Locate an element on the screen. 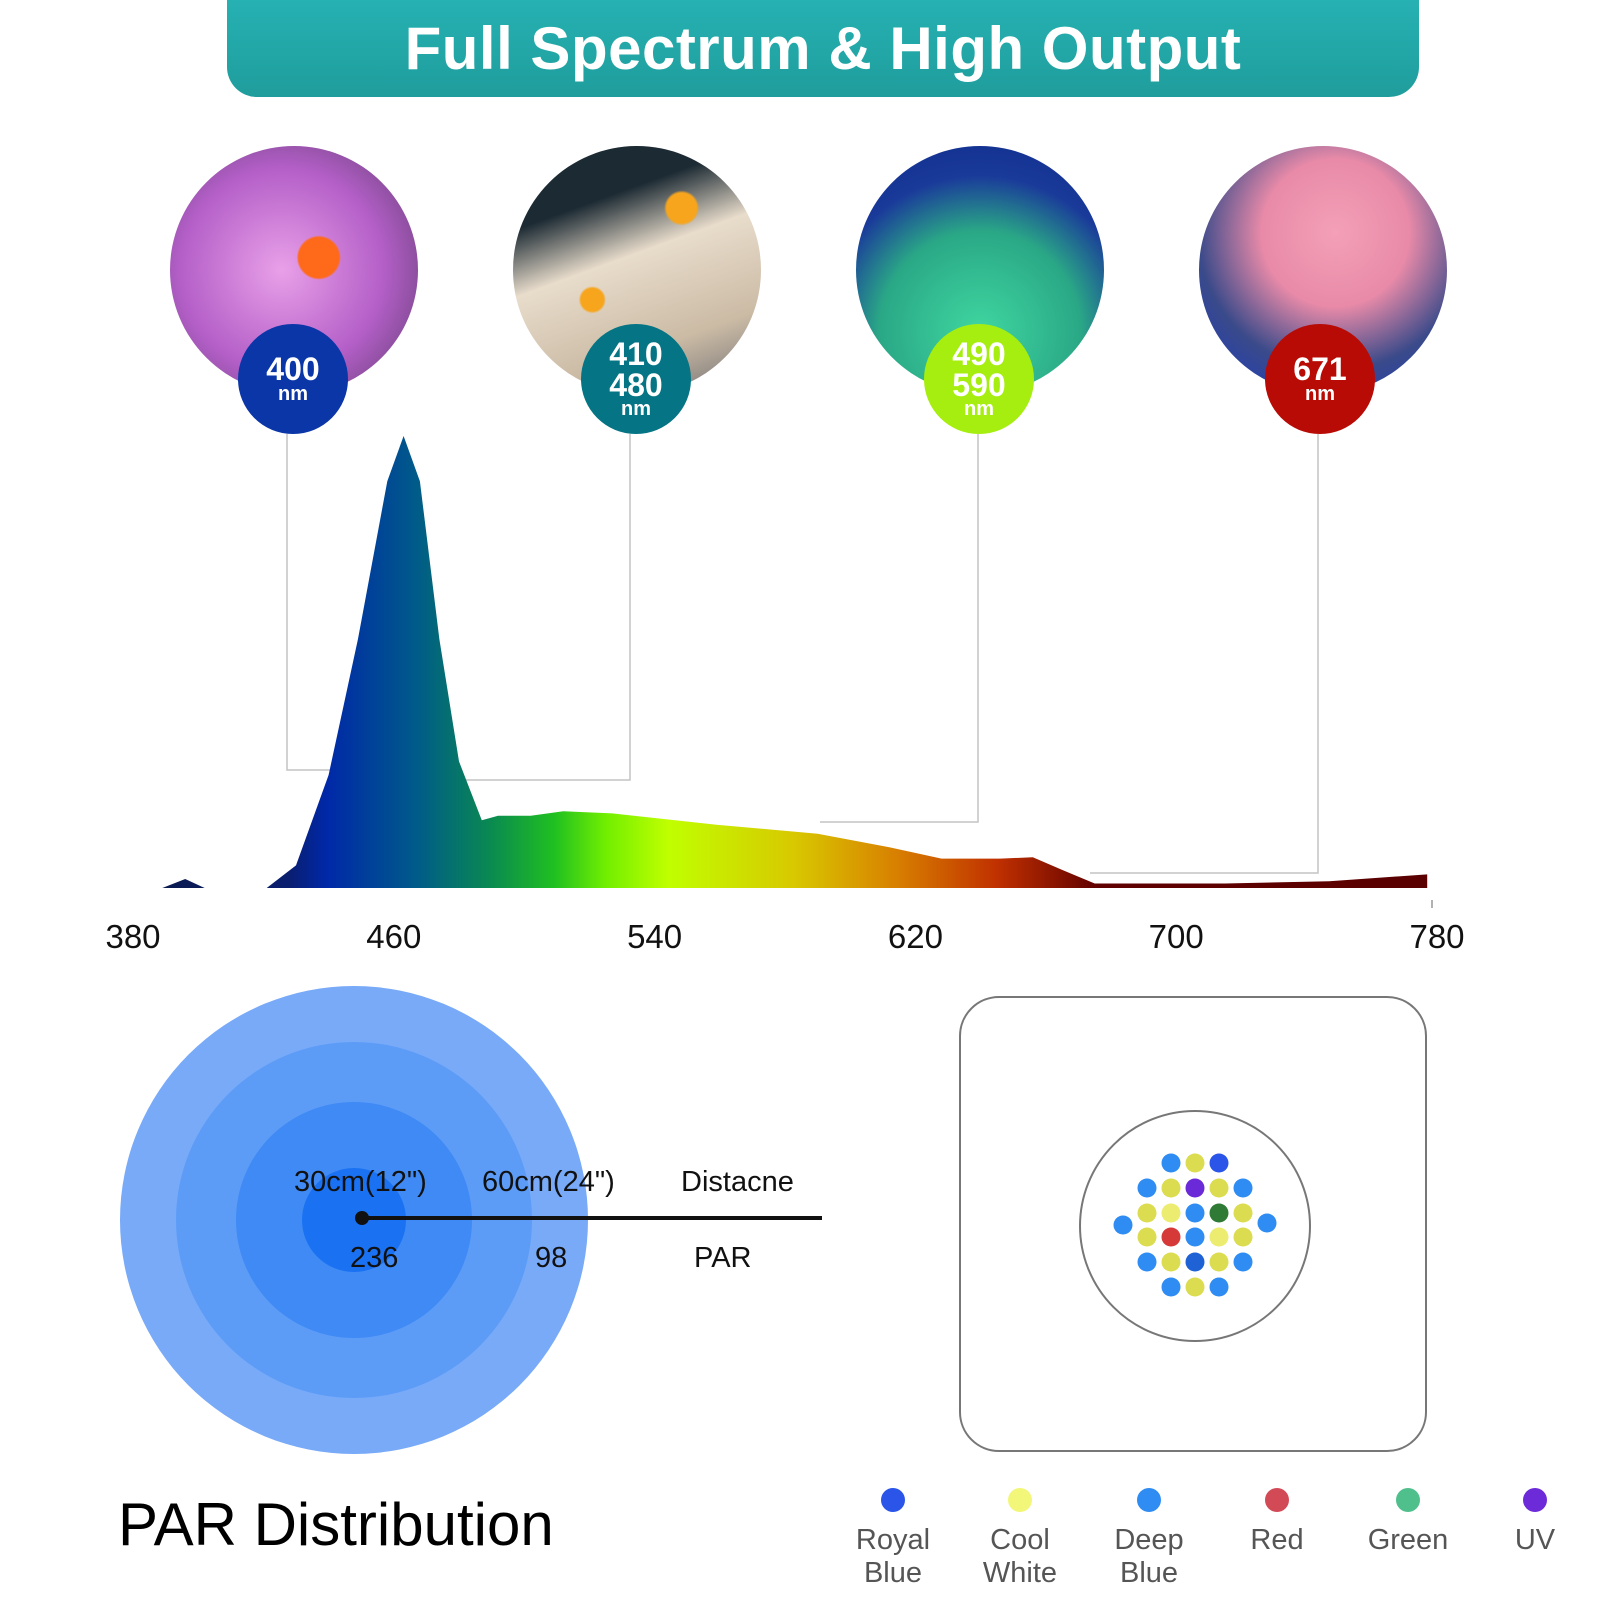 The height and width of the screenshot is (1600, 1600). wavelength-badge: 410 480 nm is located at coordinates (636, 379).